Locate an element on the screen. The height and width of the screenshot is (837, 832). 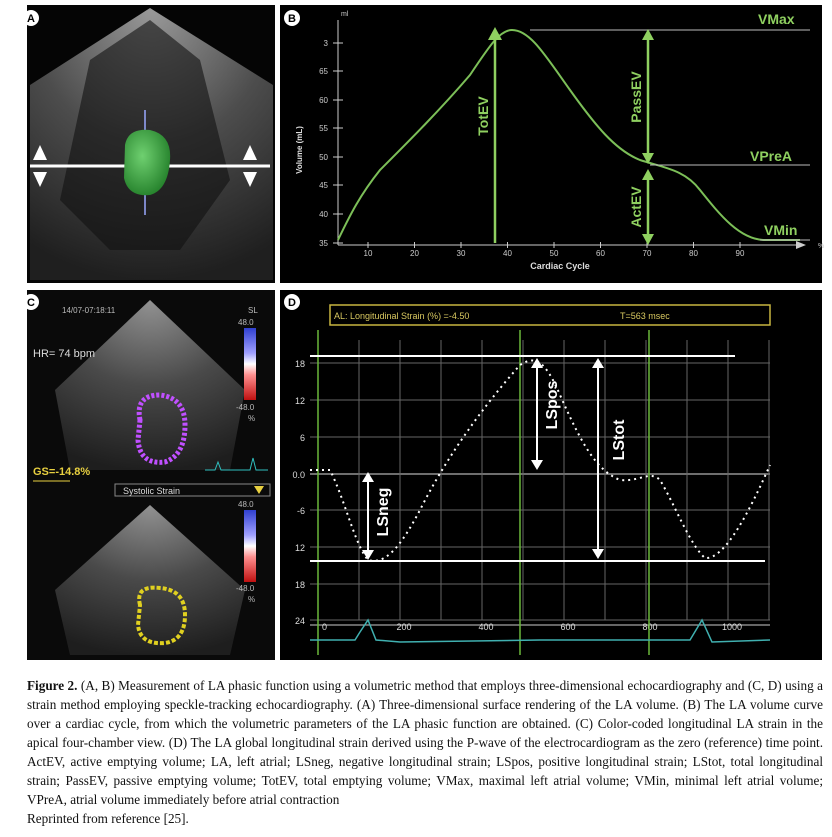
mode-box is located at coordinates (192, 490).